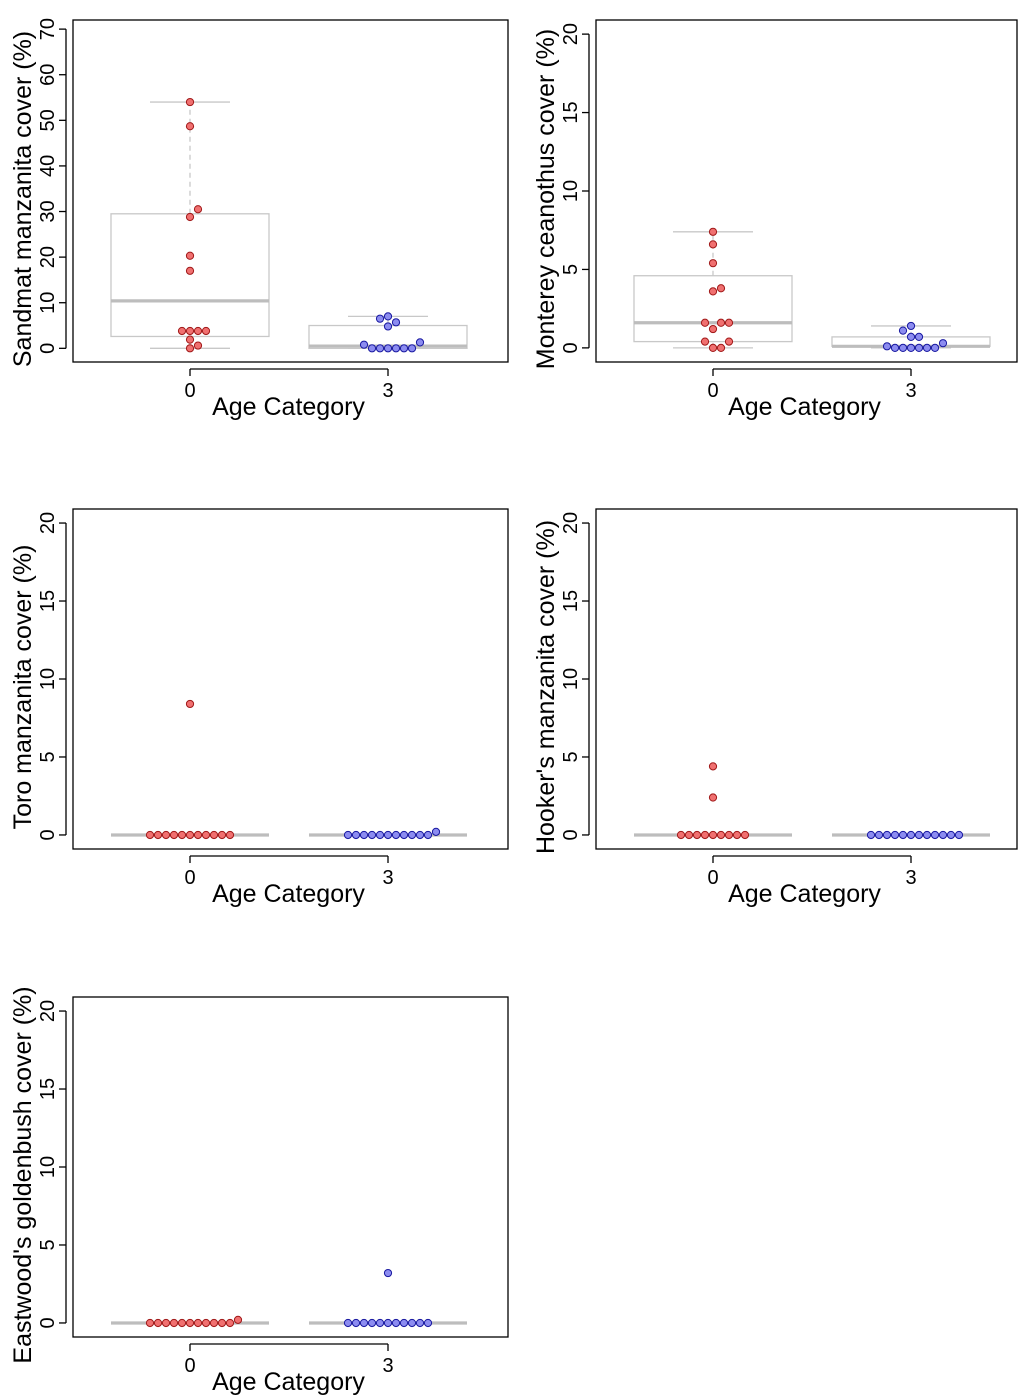 The height and width of the screenshot is (1399, 1018). I want to click on y-tick-label: 50, so click(48, 120).